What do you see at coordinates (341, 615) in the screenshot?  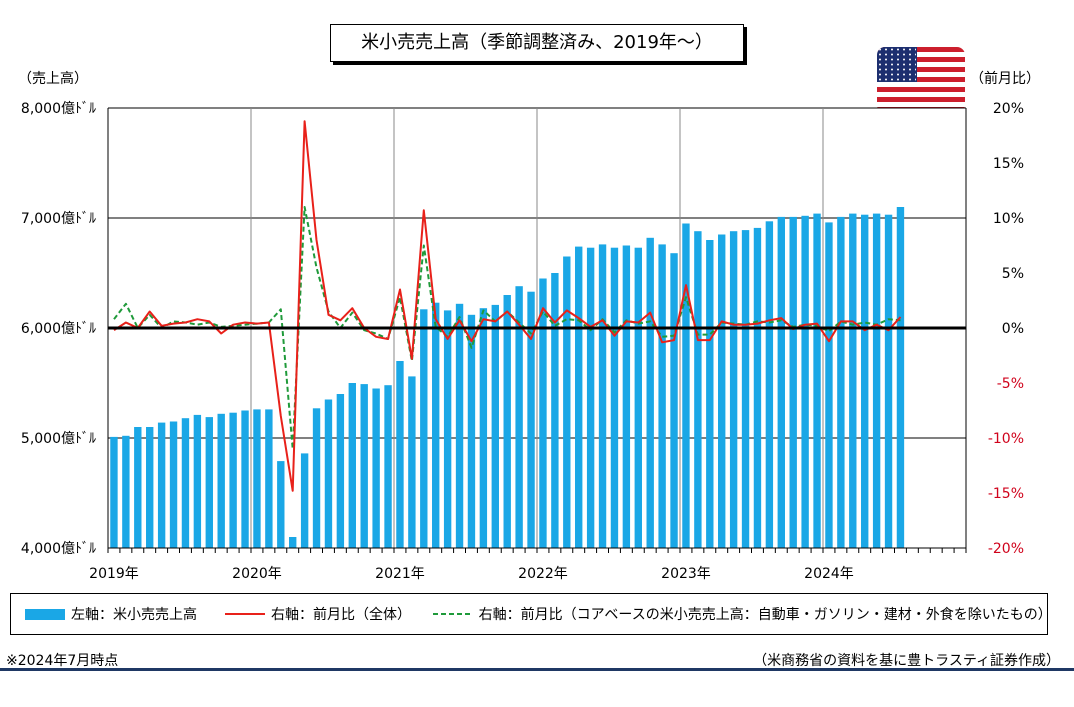 I see `legend-label-red-line: 右軸：前月比（全体）` at bounding box center [341, 615].